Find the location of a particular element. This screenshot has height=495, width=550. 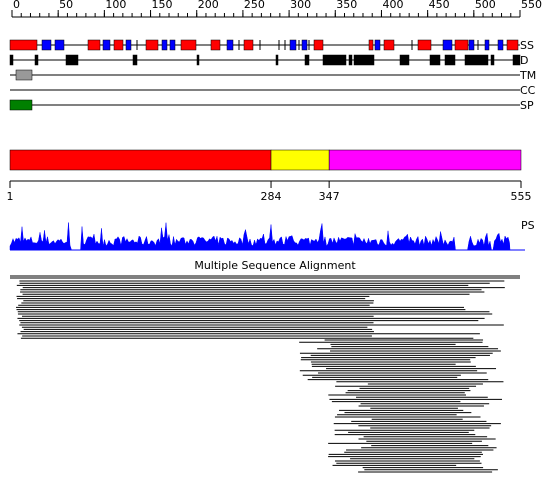

ruler-label: 500 is located at coordinates (485, 5).